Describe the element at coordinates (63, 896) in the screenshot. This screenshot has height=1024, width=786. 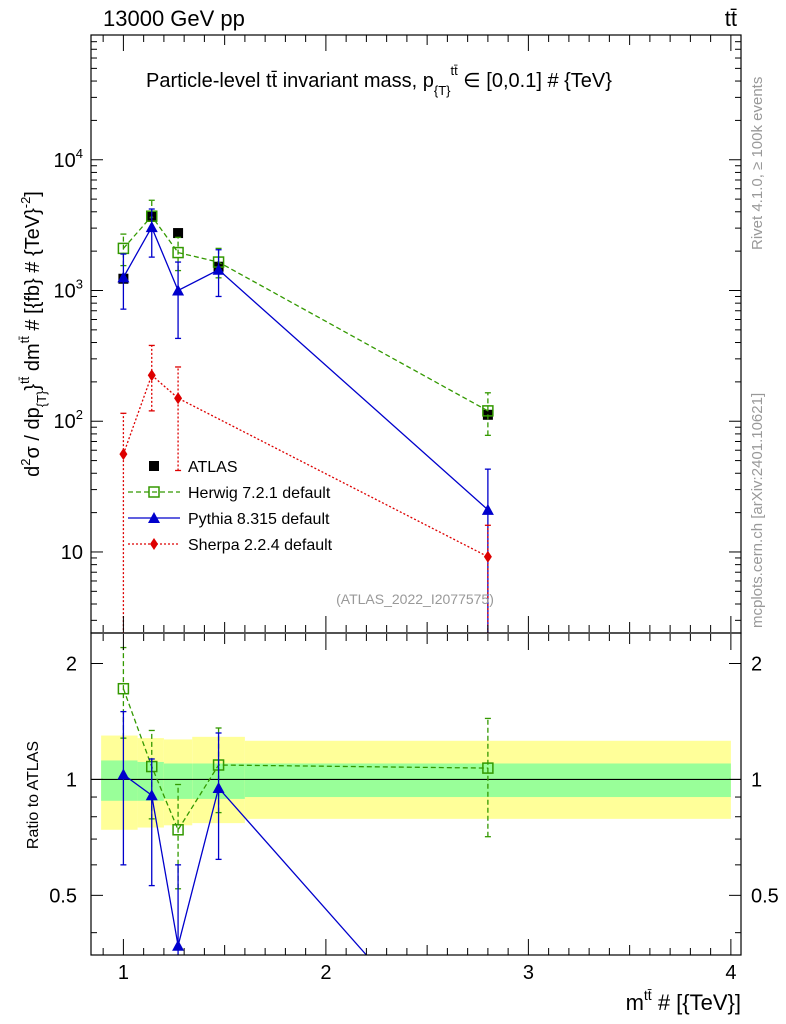
I see `ratio-tick-label: 0.5` at that location.